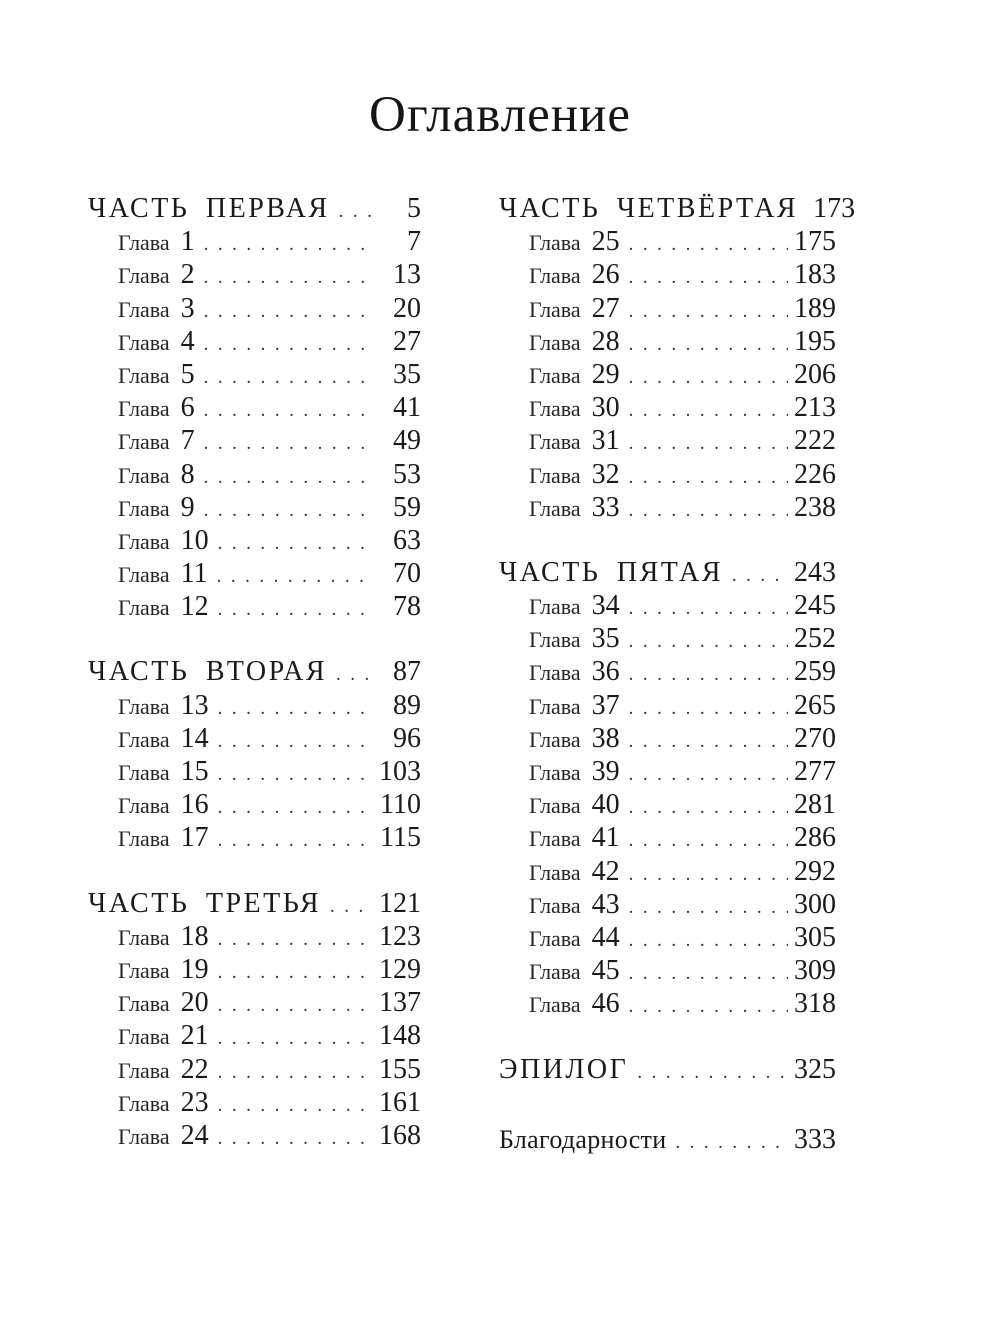 This screenshot has height=1333, width=1000. I want to click on page-number: 173, so click(834, 208).